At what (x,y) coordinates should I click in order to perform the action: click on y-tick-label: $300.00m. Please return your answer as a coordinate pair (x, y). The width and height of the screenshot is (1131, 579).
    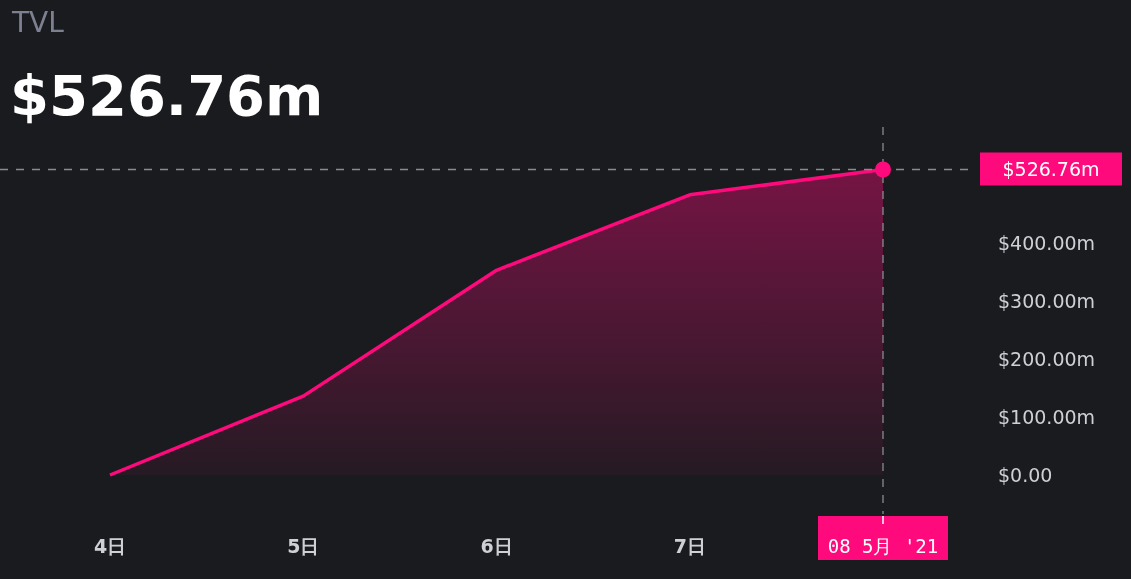
    Looking at the image, I should click on (1047, 301).